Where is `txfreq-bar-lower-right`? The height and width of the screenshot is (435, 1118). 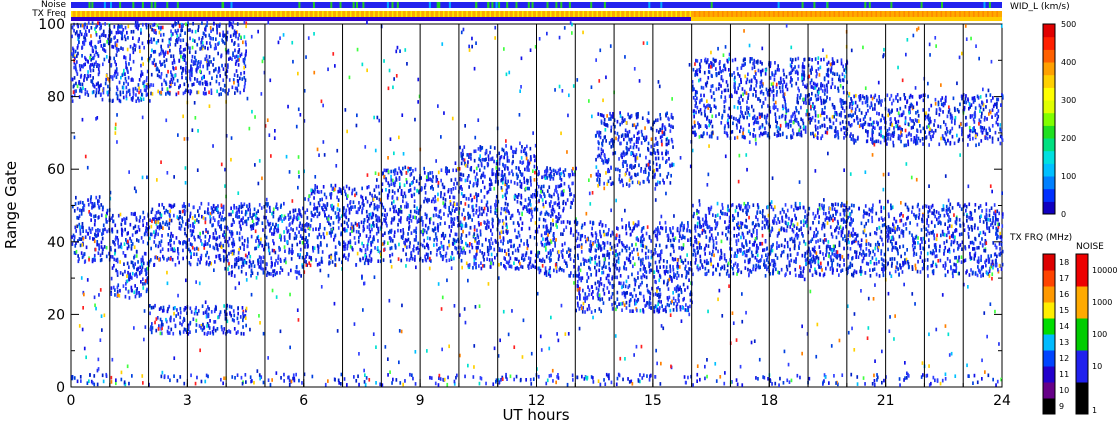 txfreq-bar-lower-right is located at coordinates (846, 19).